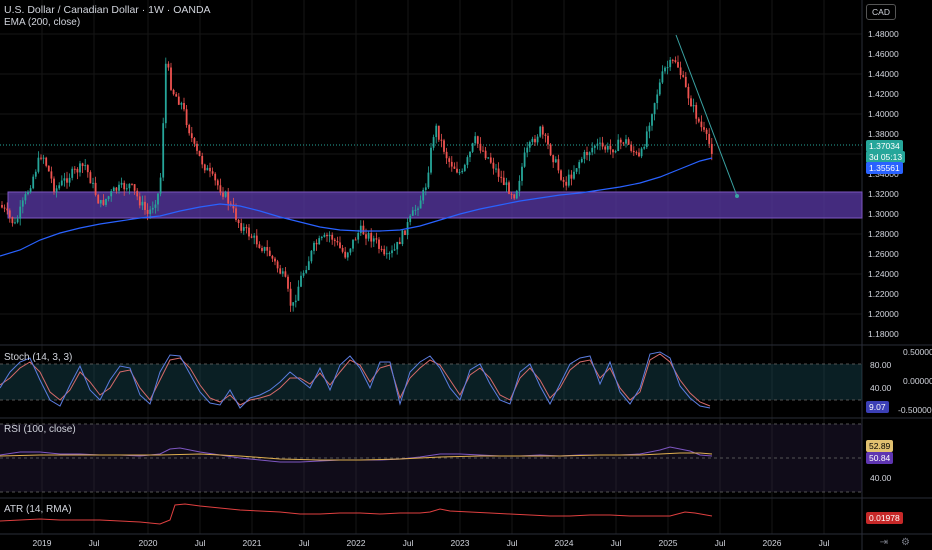  What do you see at coordinates (356, 514) in the screenshot?
I see `atr-line` at bounding box center [356, 514].